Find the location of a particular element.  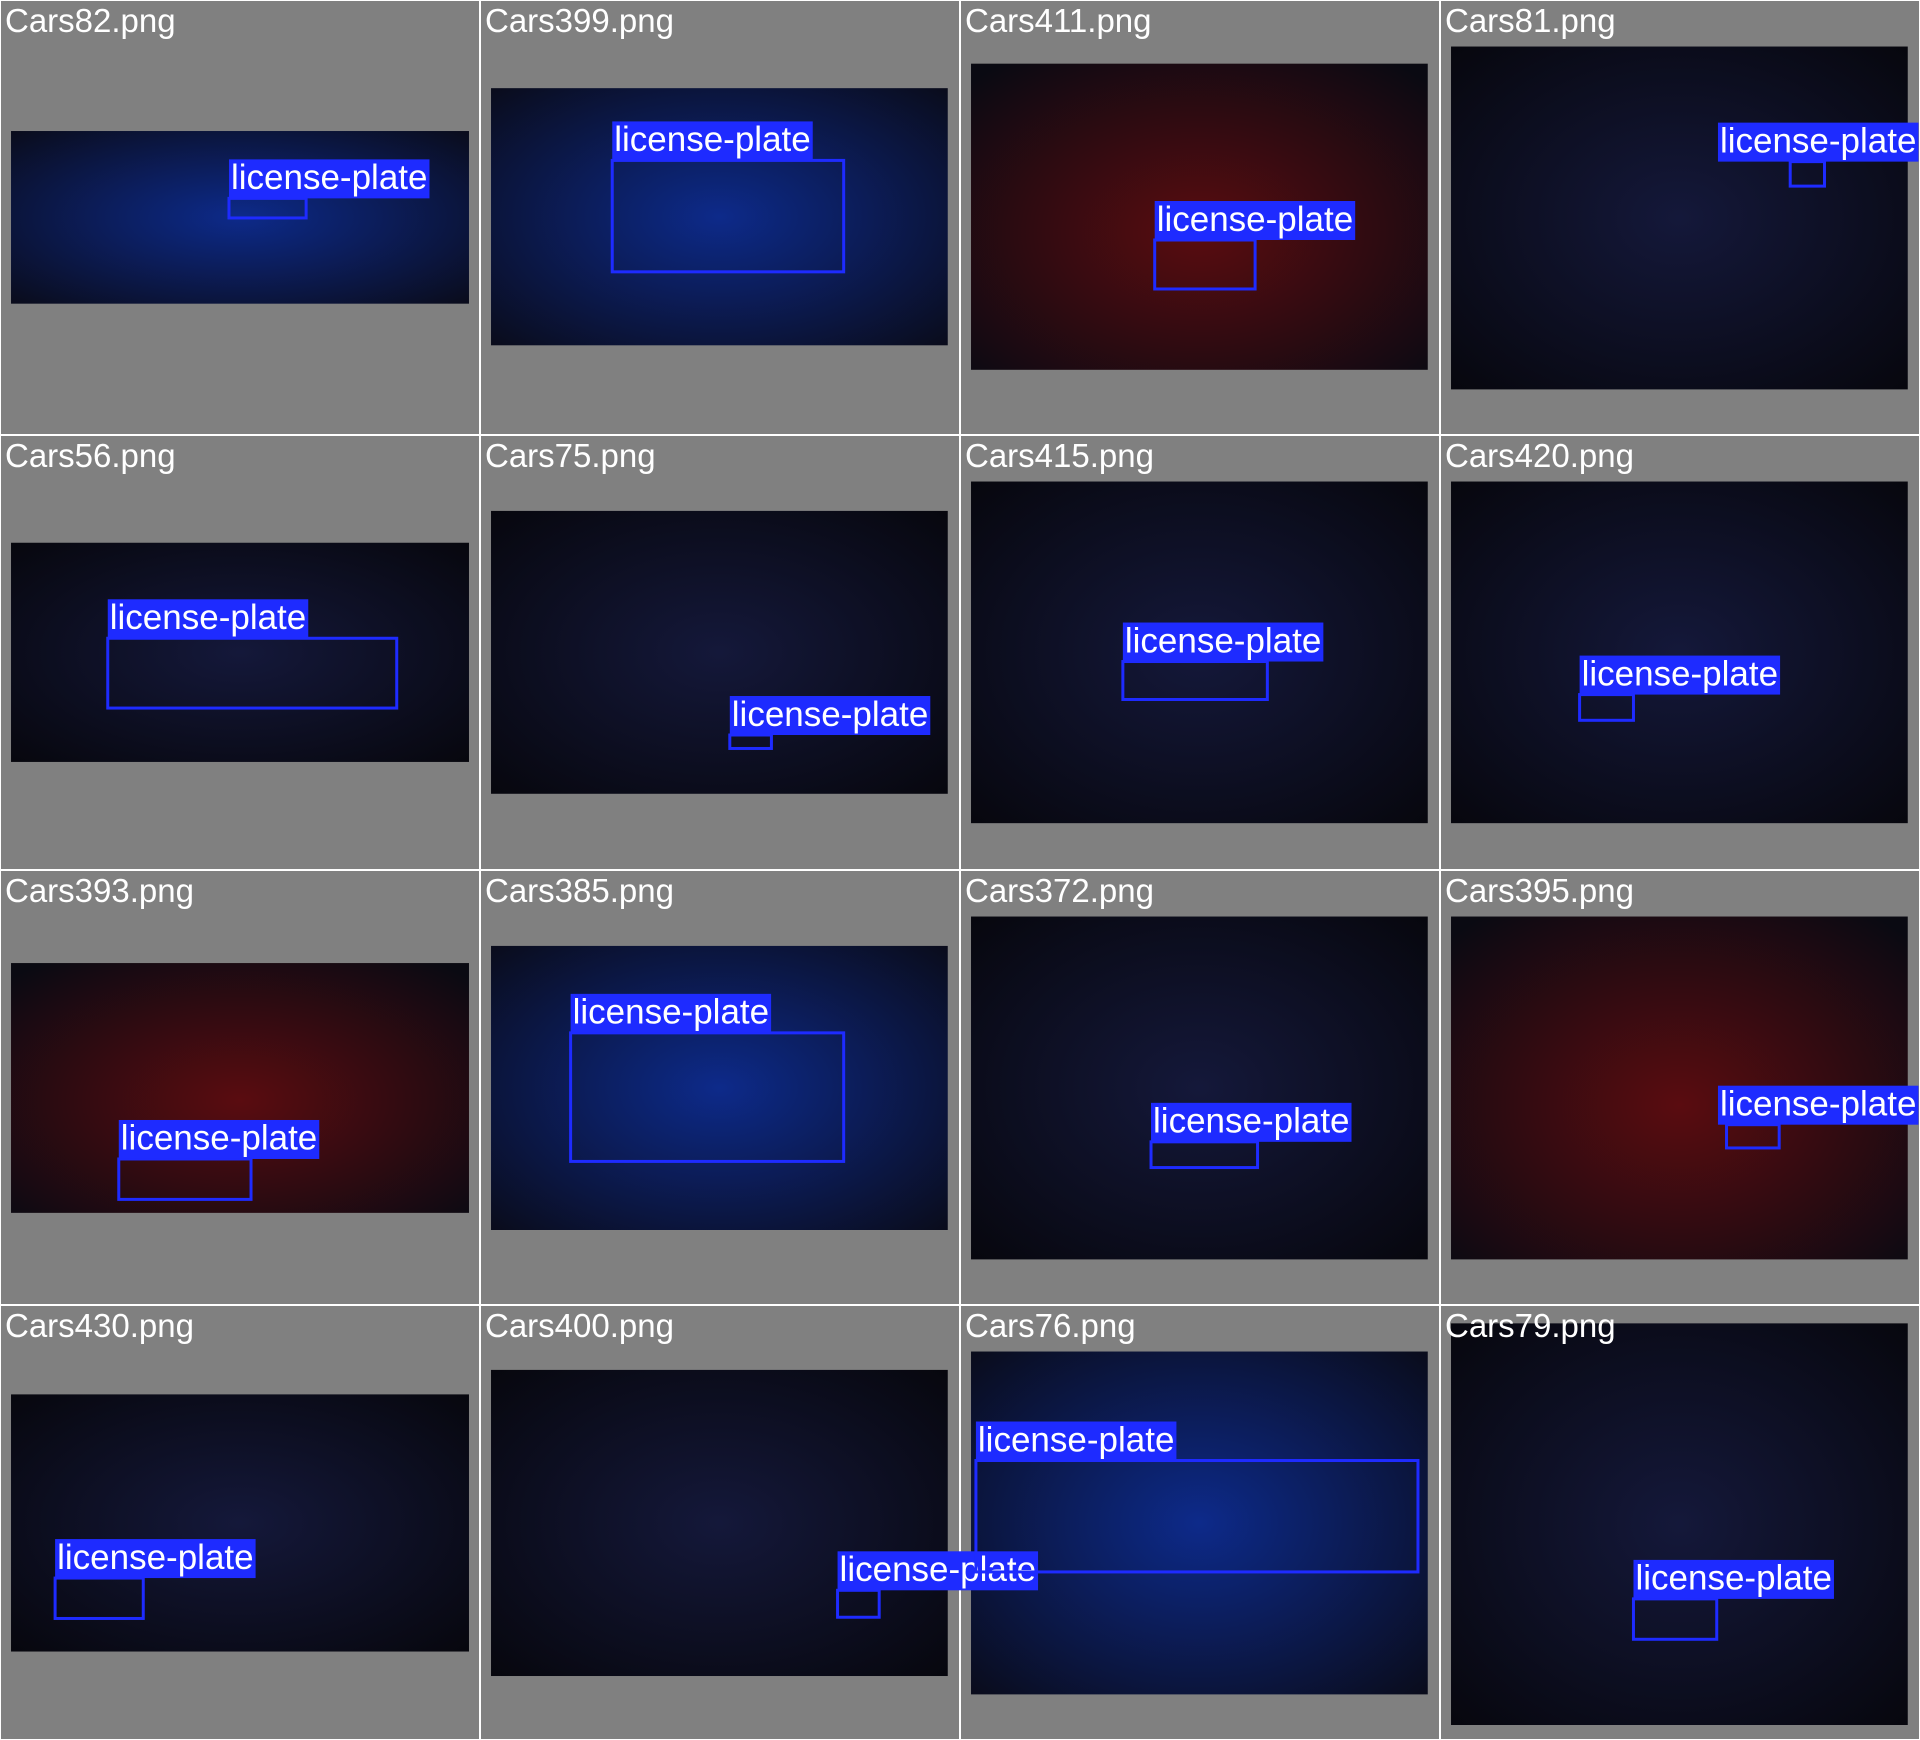

filename: Cars79.png is located at coordinates (1530, 1325).